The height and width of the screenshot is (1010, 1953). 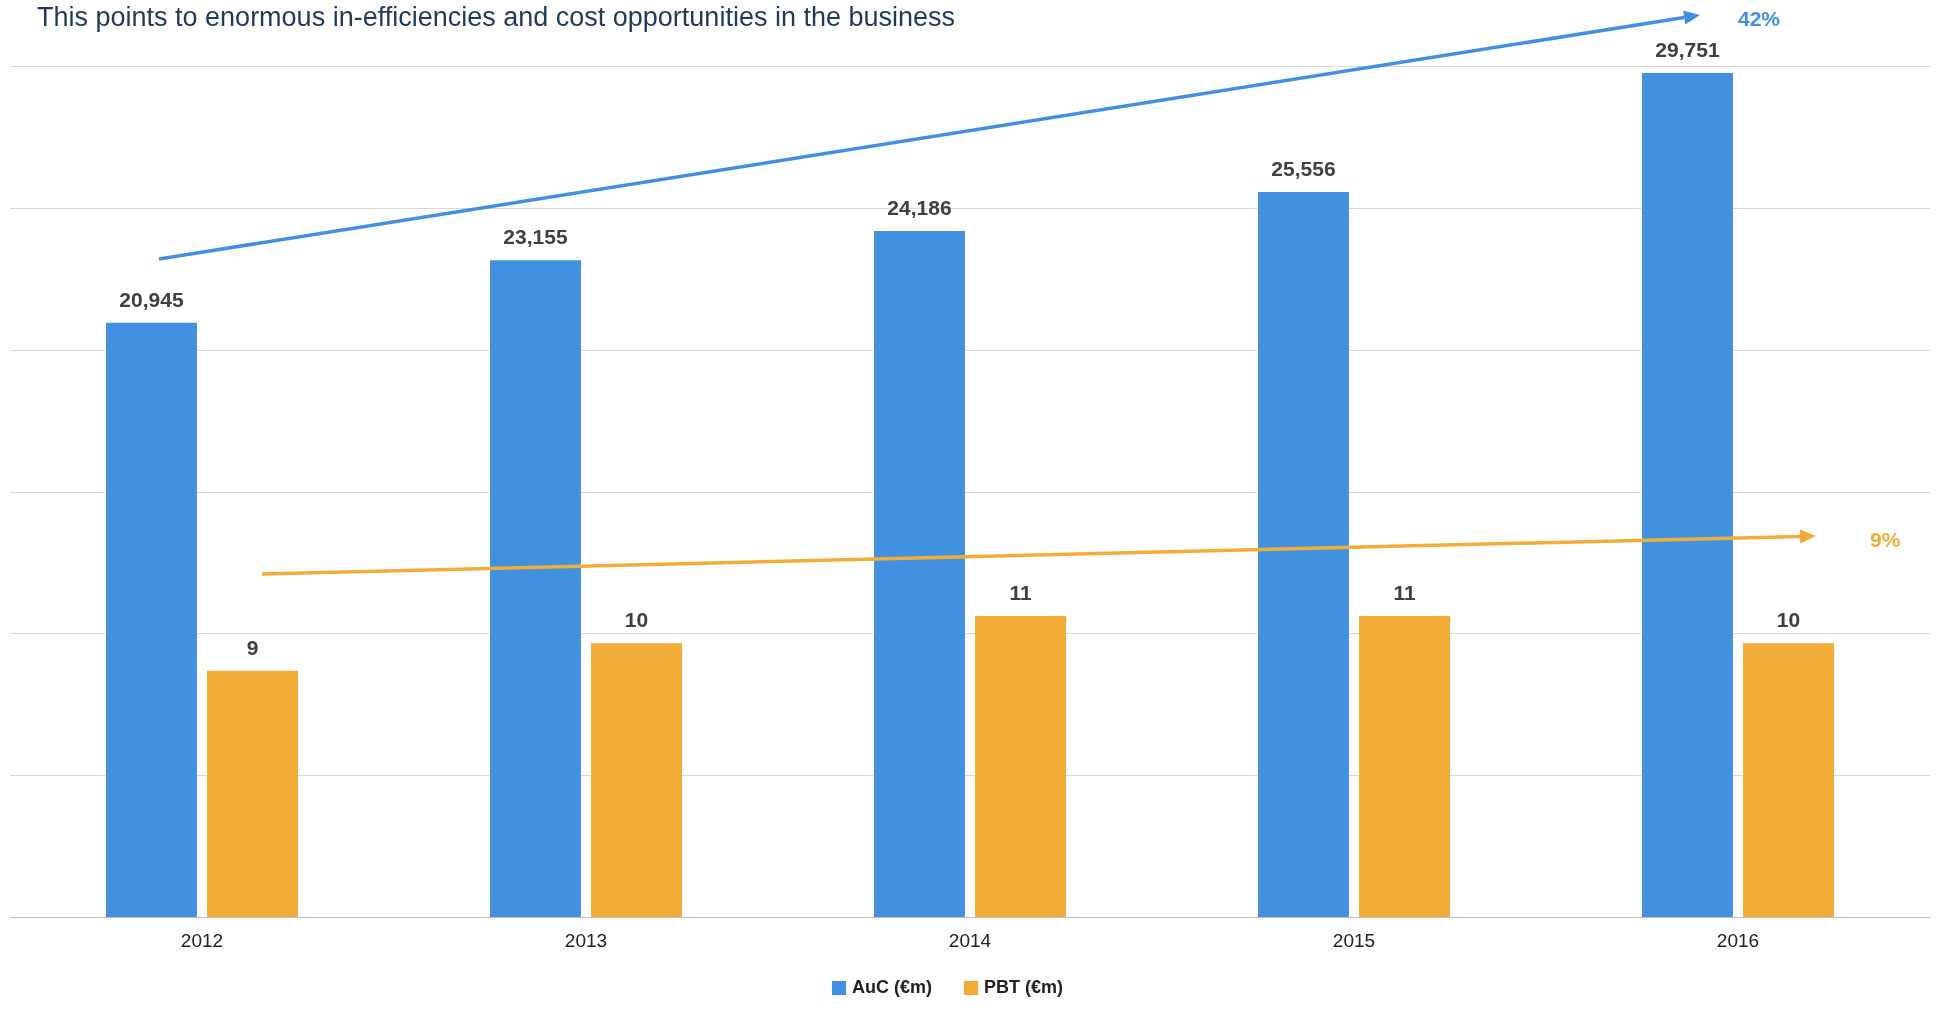 What do you see at coordinates (496, 17) in the screenshot?
I see `chart-title: This points to enormous in-efficiencies and cost opportunities in the business` at bounding box center [496, 17].